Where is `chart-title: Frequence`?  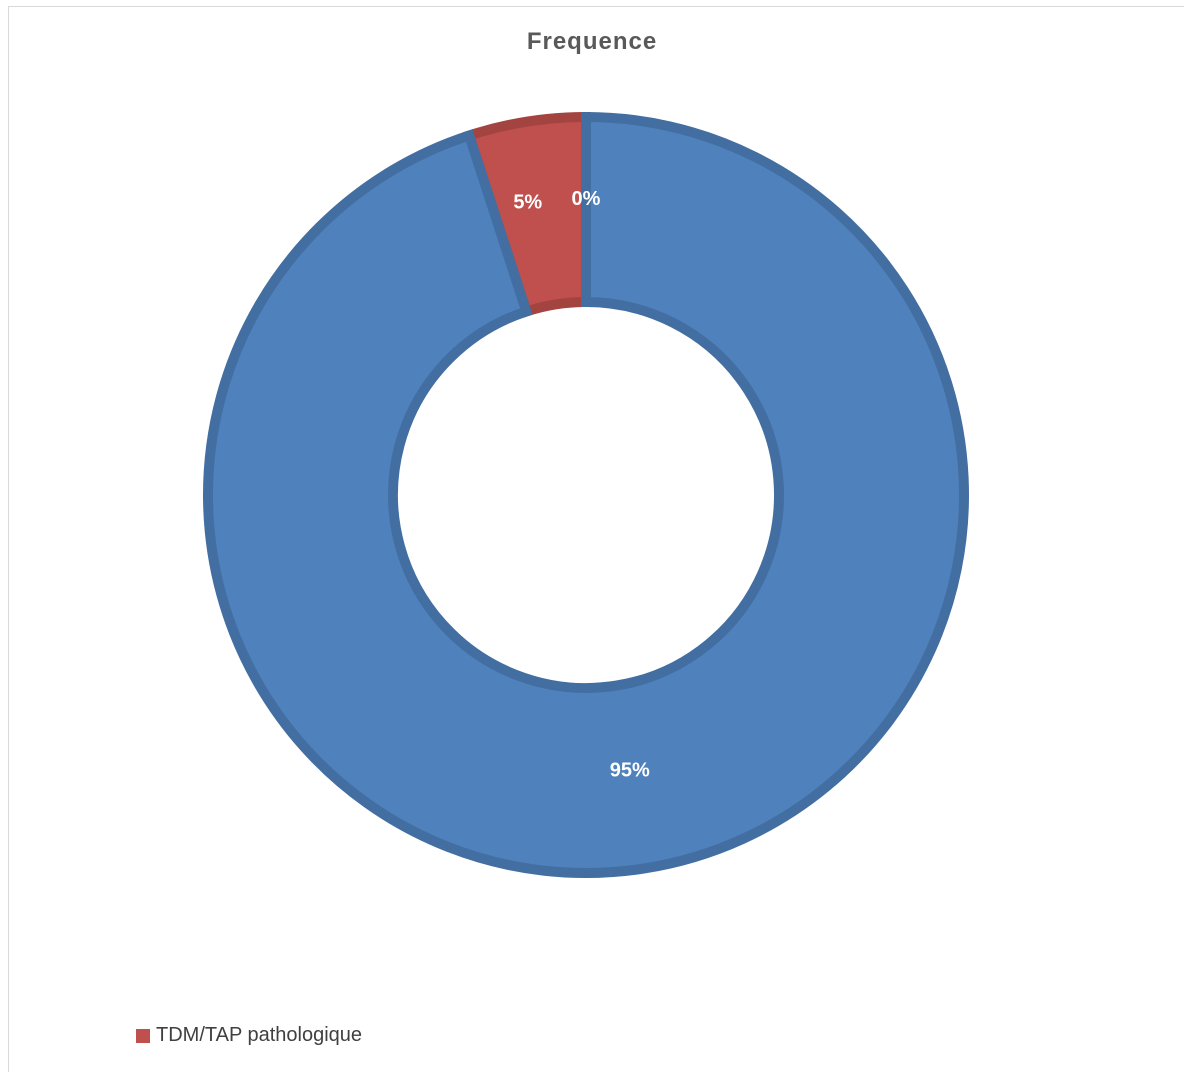 chart-title: Frequence is located at coordinates (592, 41).